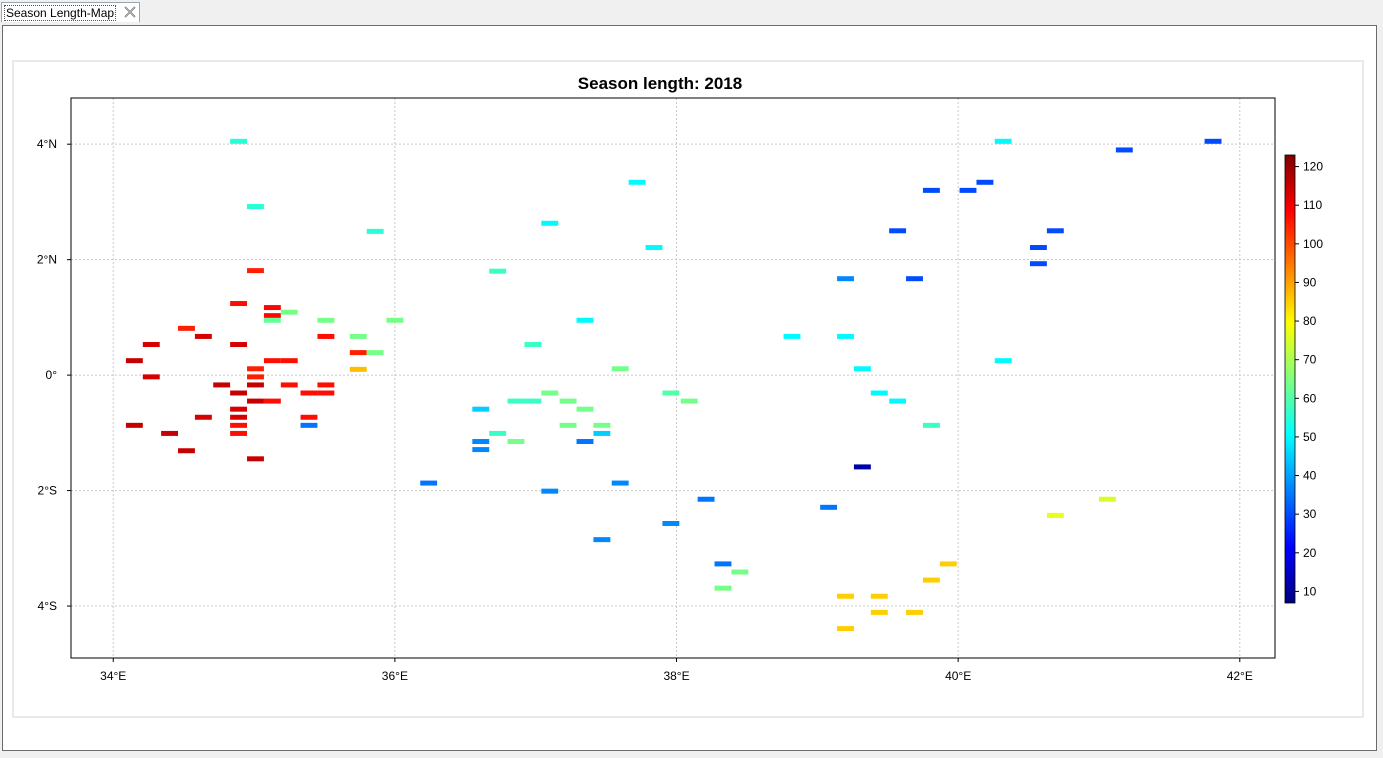 The width and height of the screenshot is (1383, 758). Describe the element at coordinates (1310, 476) in the screenshot. I see `colorbar-tick-label: 40` at that location.